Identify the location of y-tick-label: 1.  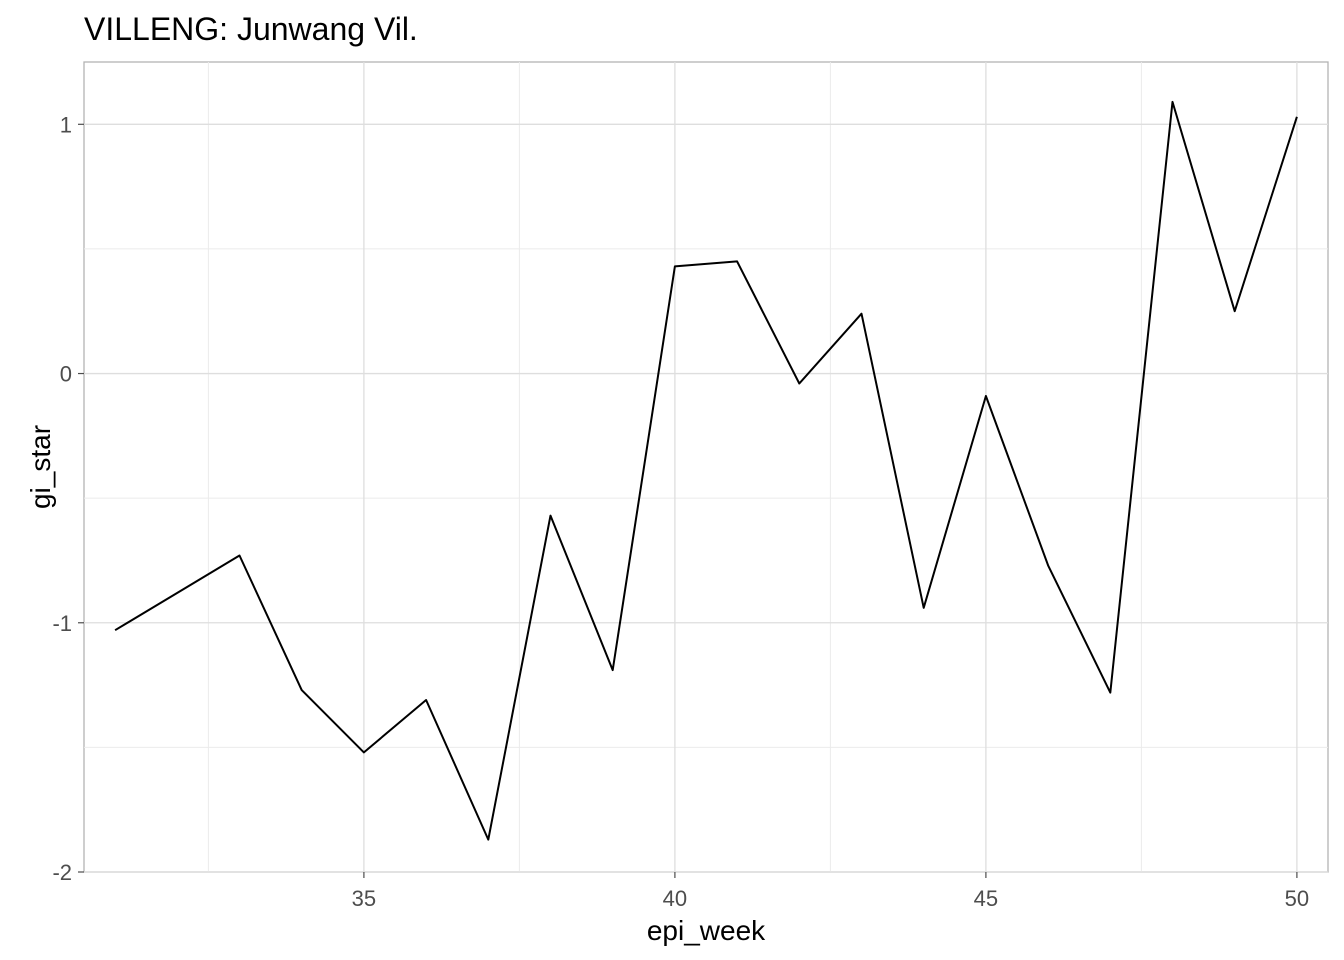
(66, 124).